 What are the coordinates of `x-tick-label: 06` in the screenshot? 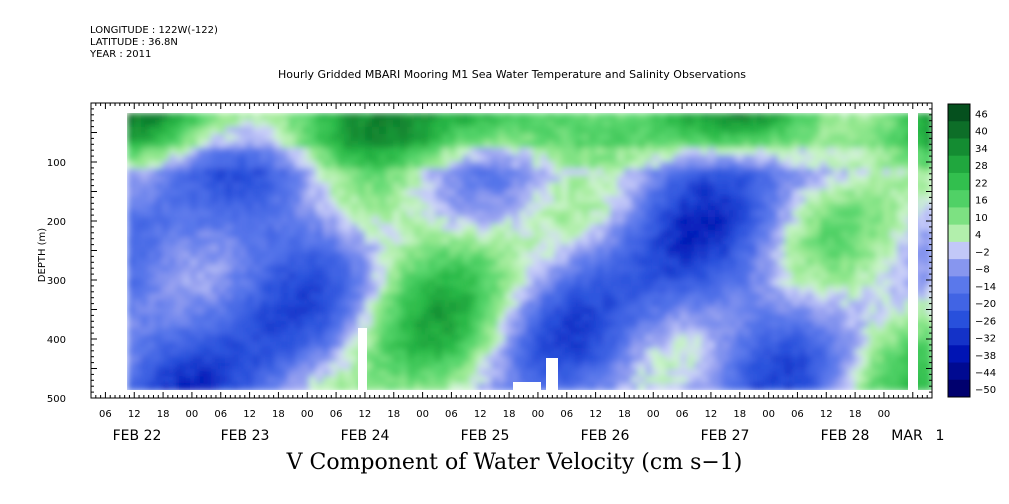 It's located at (220, 414).